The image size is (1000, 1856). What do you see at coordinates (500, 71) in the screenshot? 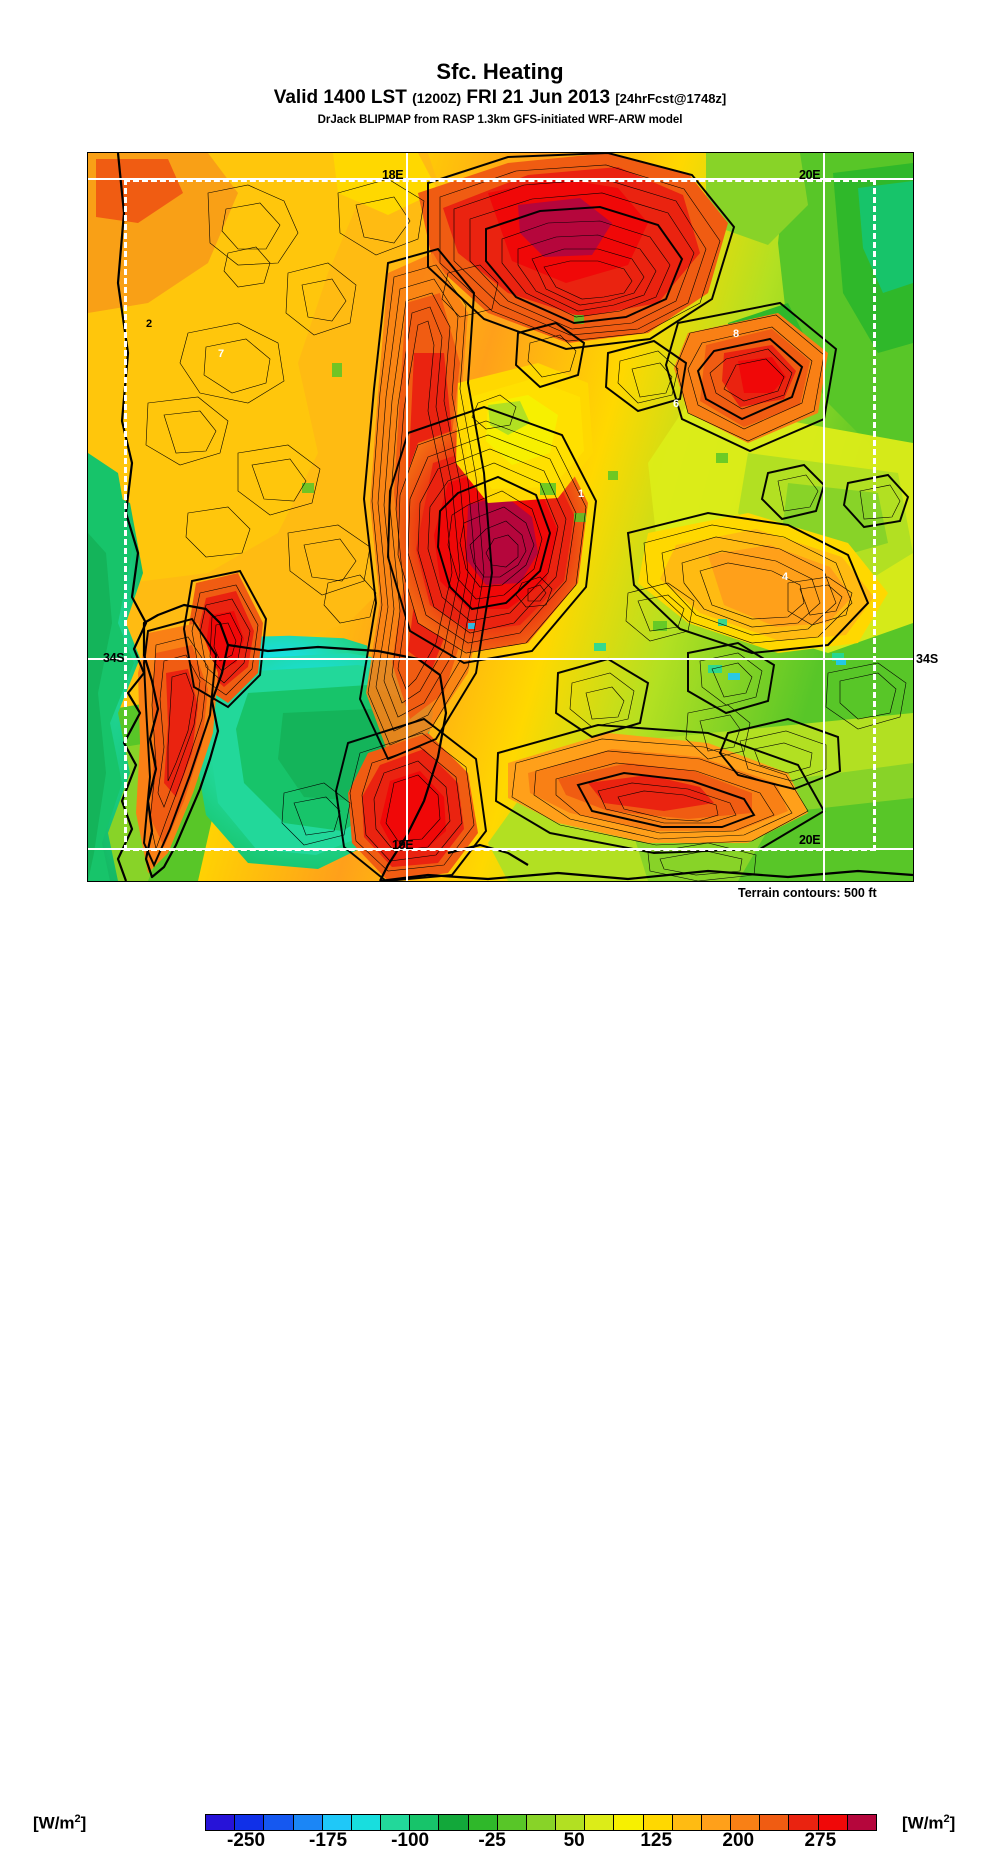
I see `page-title: Sfc. Heating` at bounding box center [500, 71].